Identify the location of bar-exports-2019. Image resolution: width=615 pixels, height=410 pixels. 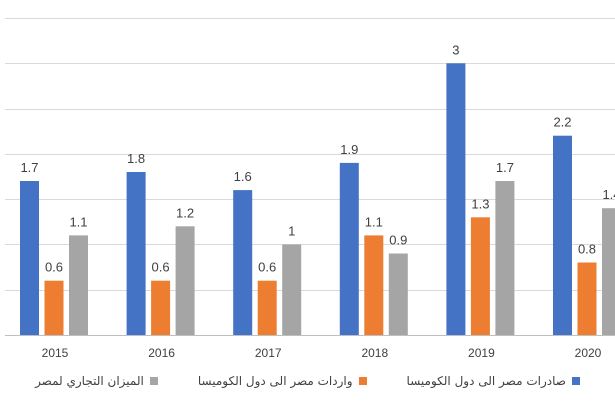
(456, 199).